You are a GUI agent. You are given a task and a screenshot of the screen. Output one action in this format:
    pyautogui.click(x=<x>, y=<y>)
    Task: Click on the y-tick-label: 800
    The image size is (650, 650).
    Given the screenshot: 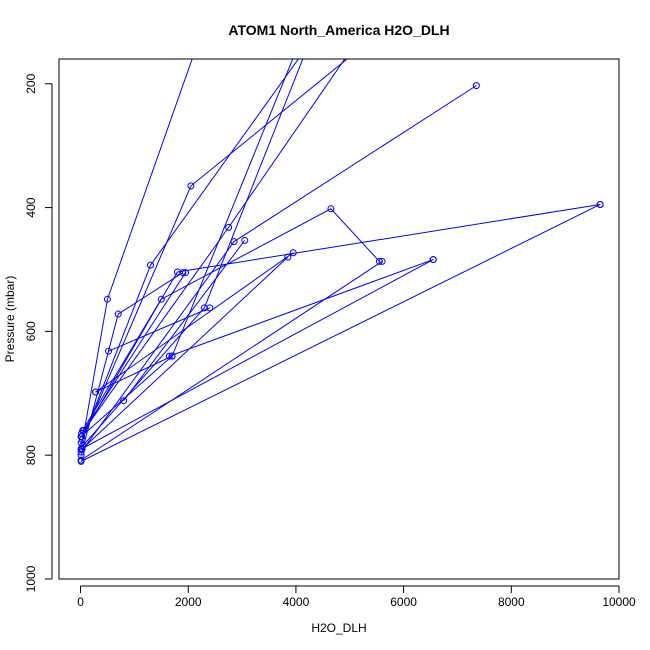 What is the action you would take?
    pyautogui.click(x=31, y=455)
    